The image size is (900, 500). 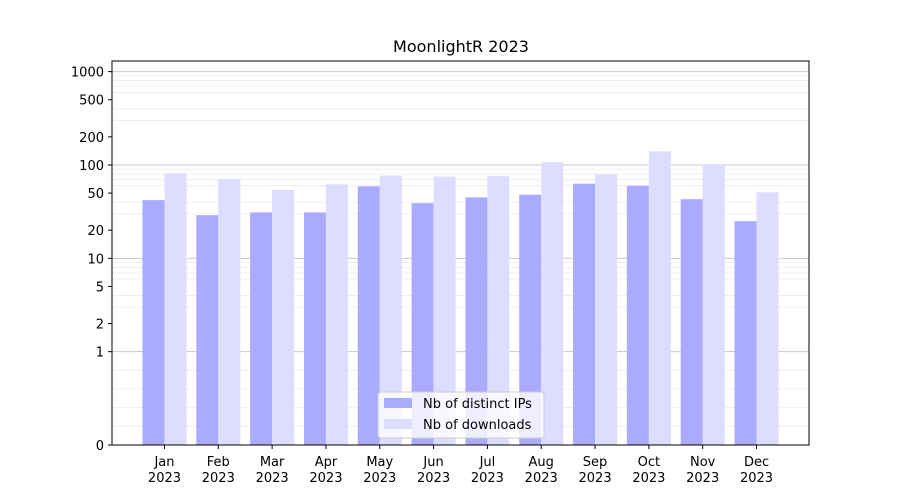 What do you see at coordinates (379, 462) in the screenshot?
I see `x-tick-label-month: May` at bounding box center [379, 462].